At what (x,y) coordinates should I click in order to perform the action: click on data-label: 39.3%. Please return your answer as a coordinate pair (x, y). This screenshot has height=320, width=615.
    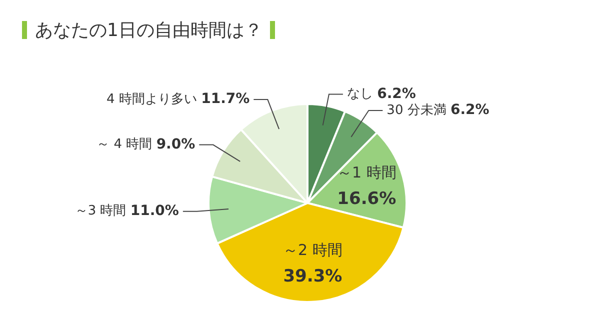
    Looking at the image, I should click on (312, 276).